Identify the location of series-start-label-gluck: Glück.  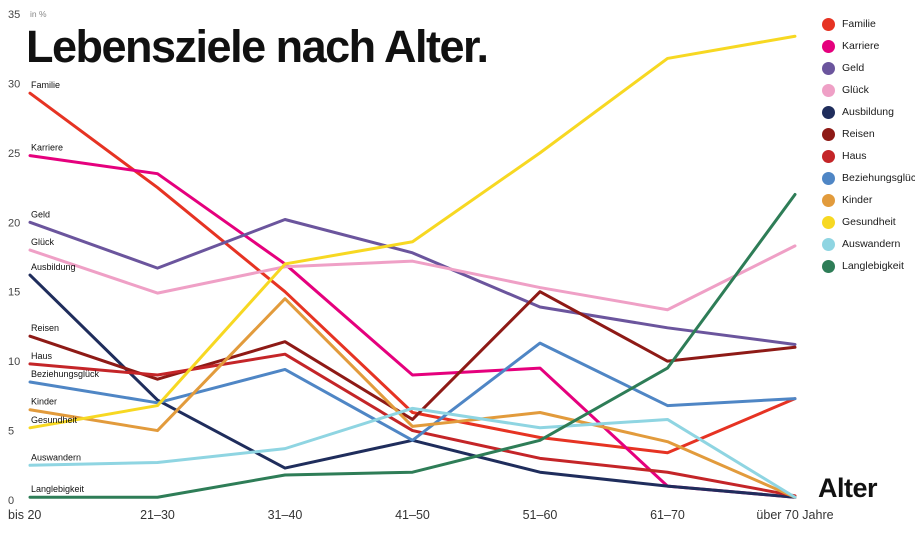
(43, 242).